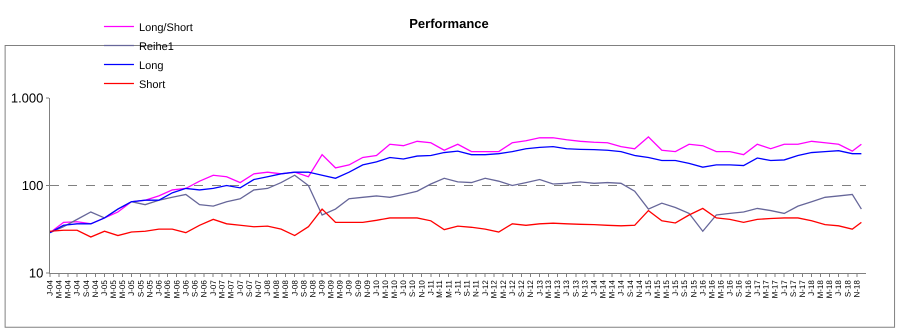  I want to click on x-tick-label: S-04, so click(86, 289).